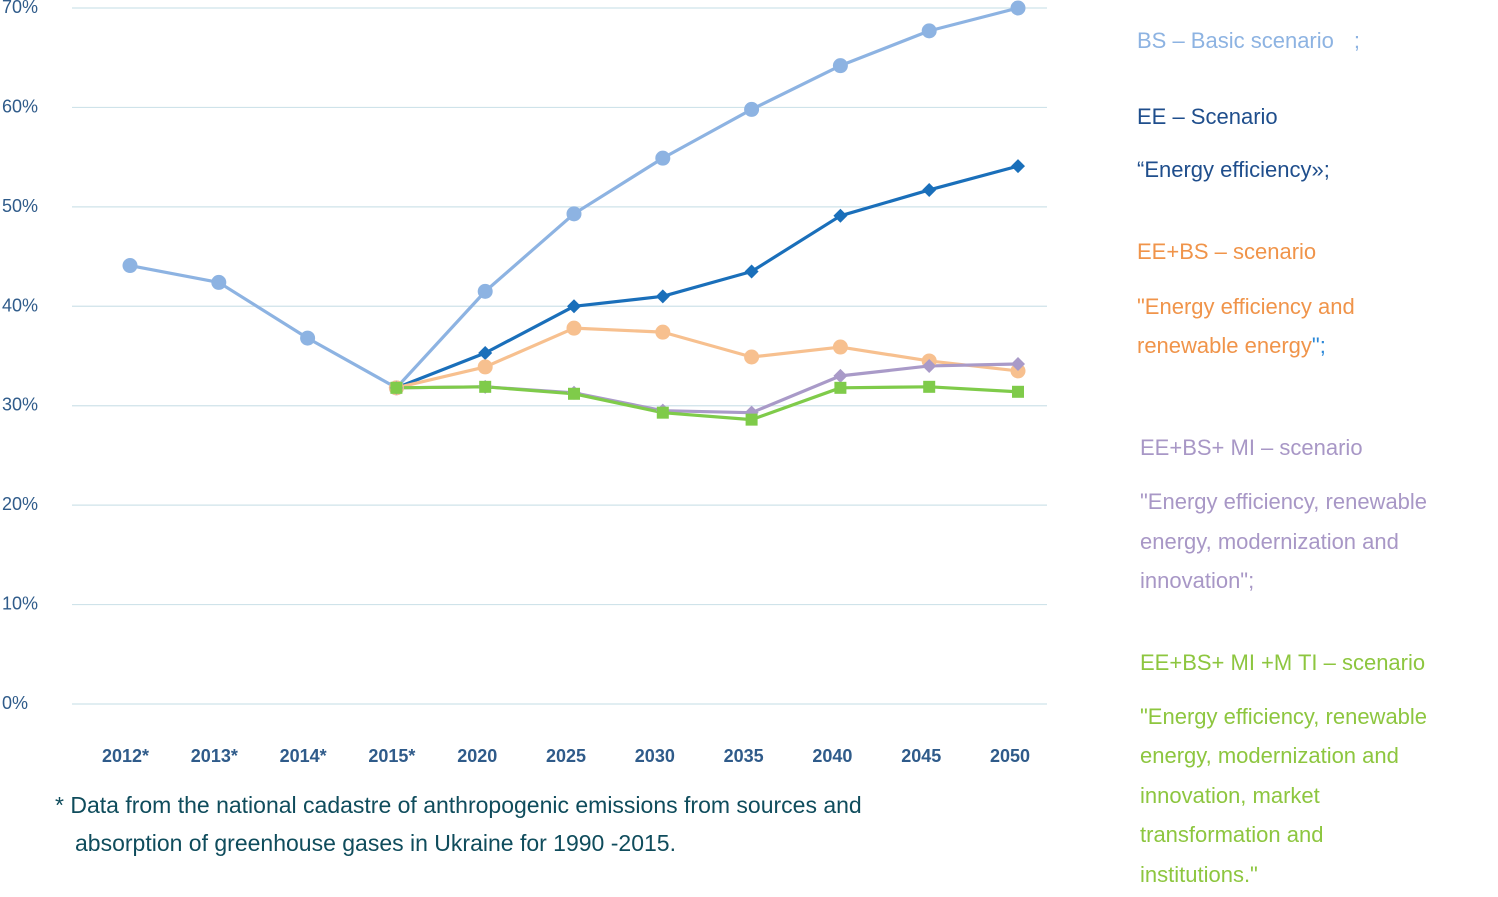  Describe the element at coordinates (20, 604) in the screenshot. I see `y-tick-label: 10%` at that location.